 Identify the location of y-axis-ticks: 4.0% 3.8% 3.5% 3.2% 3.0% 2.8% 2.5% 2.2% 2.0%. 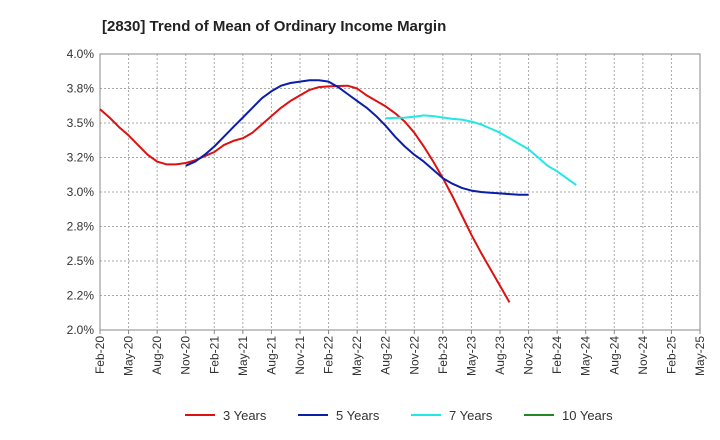
(81, 192).